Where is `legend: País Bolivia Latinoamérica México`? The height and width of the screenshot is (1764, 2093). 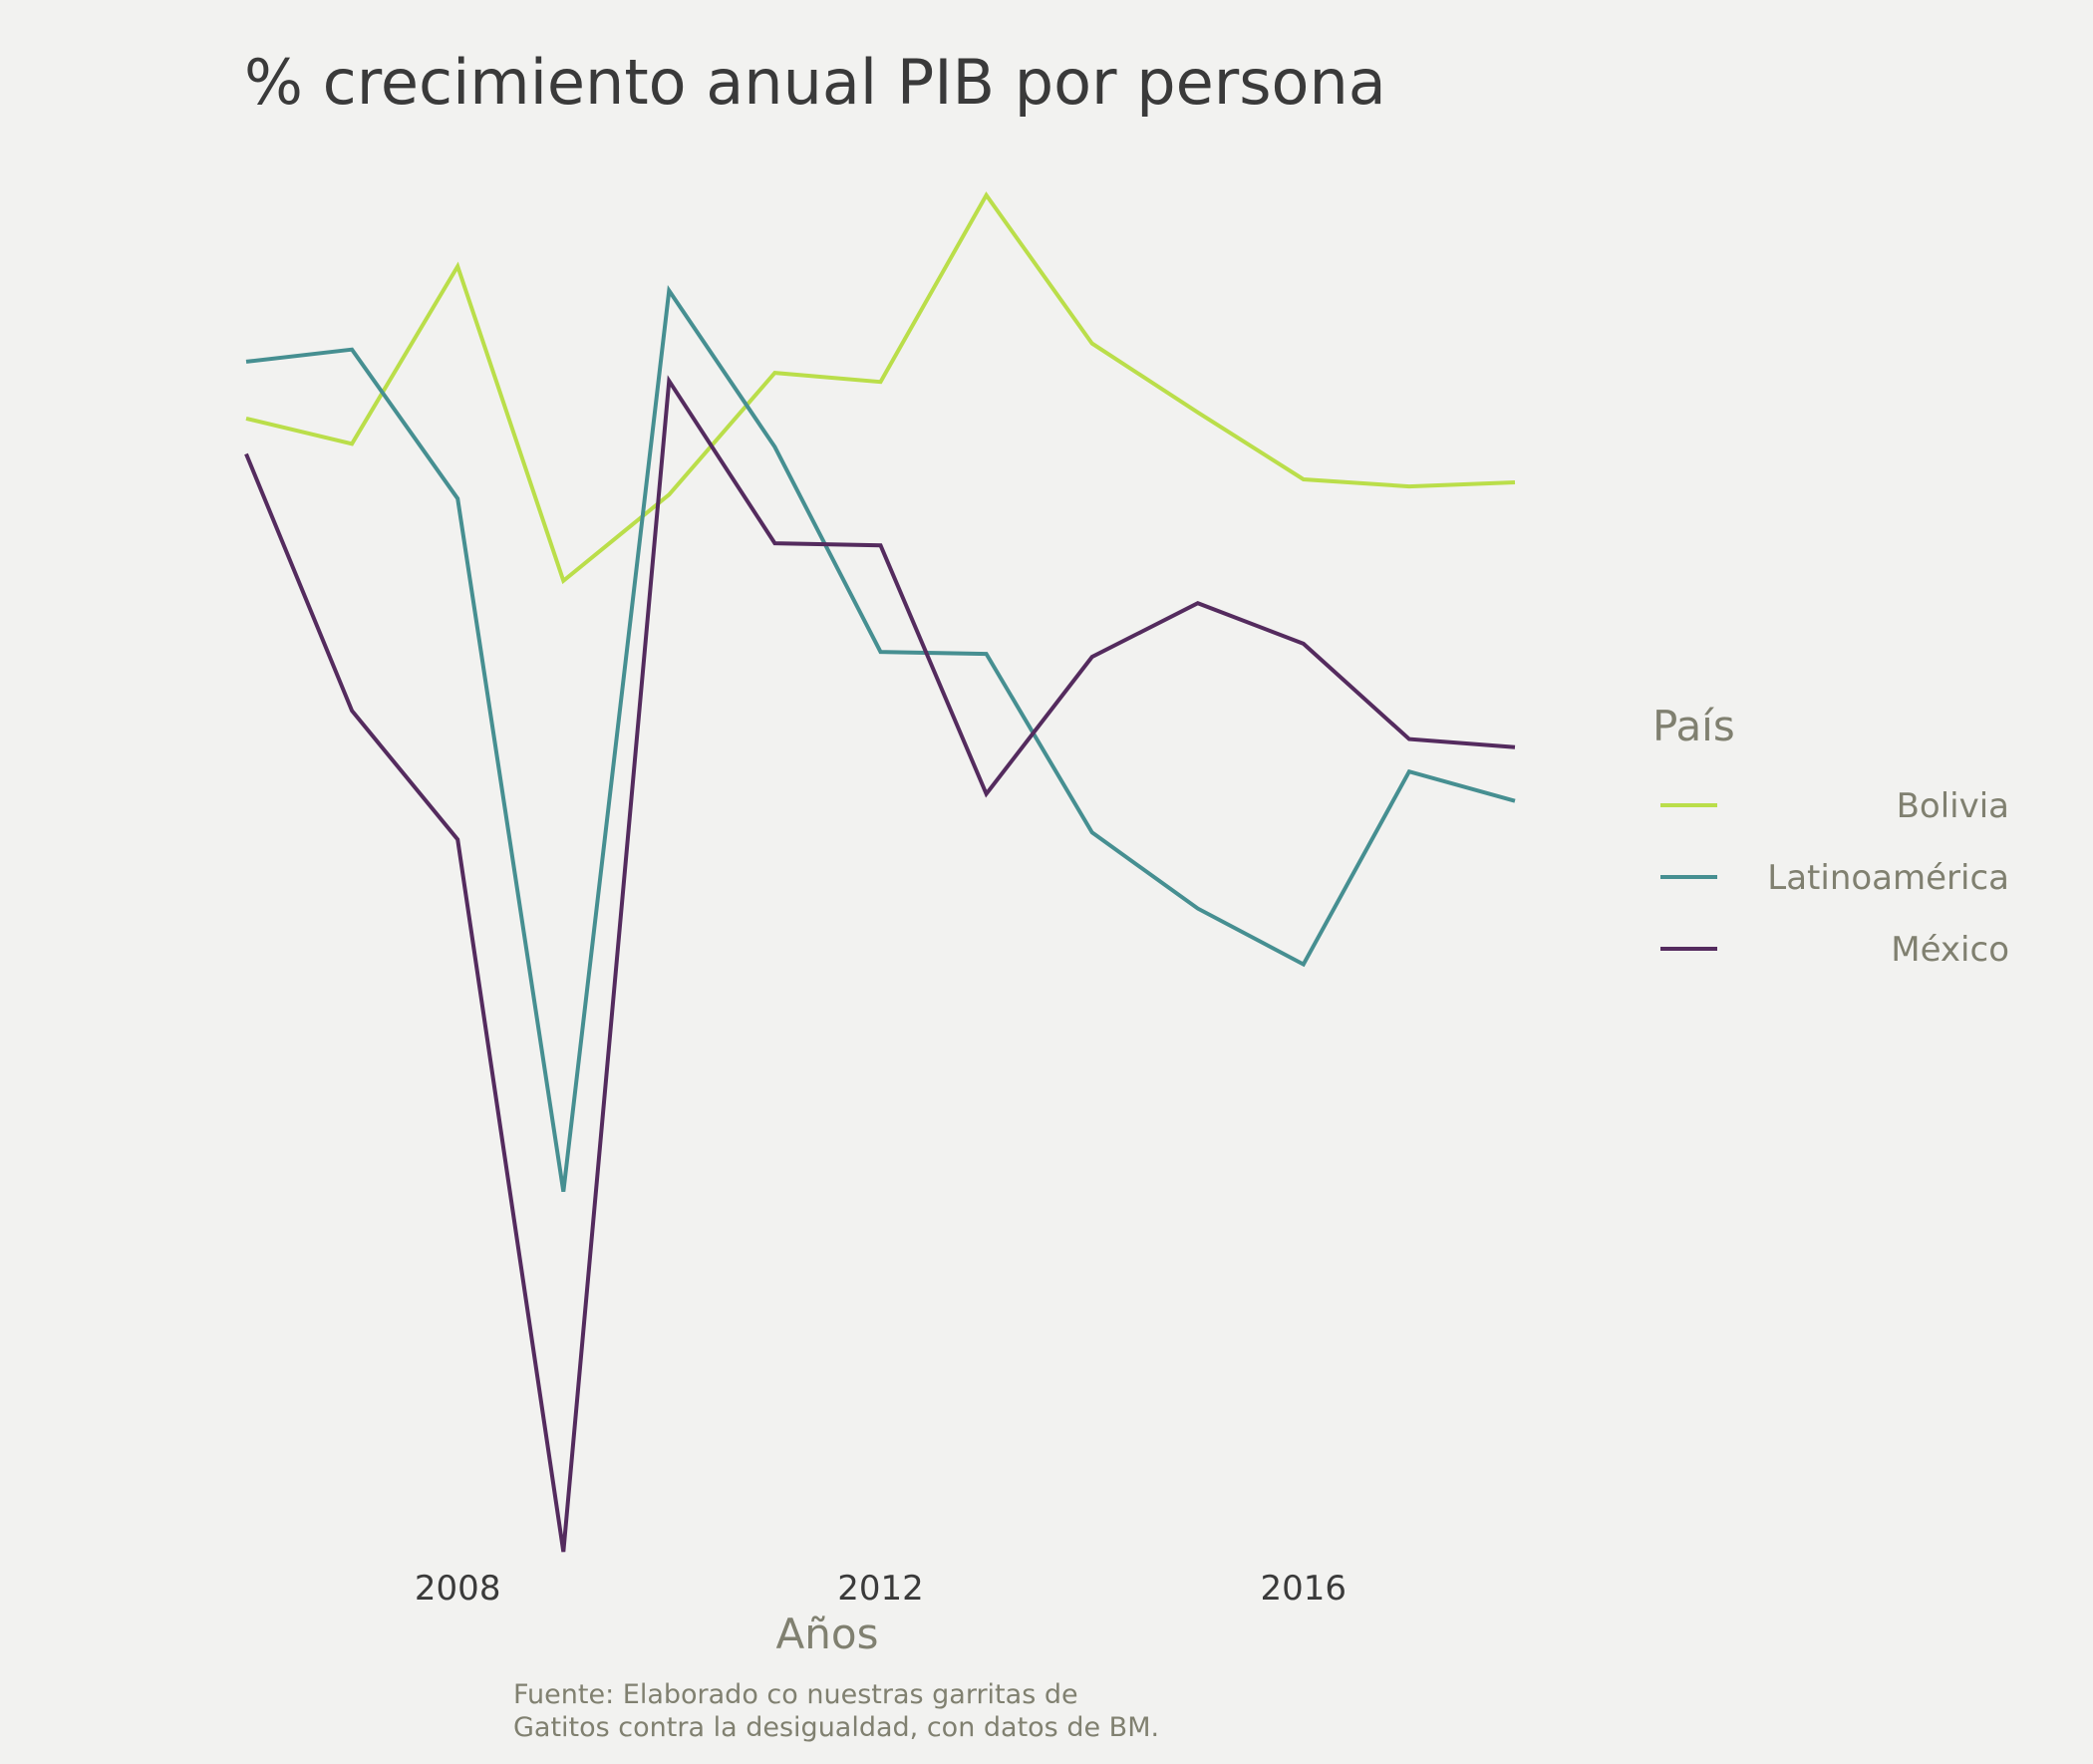 legend: País Bolivia Latinoamérica México is located at coordinates (1830, 836).